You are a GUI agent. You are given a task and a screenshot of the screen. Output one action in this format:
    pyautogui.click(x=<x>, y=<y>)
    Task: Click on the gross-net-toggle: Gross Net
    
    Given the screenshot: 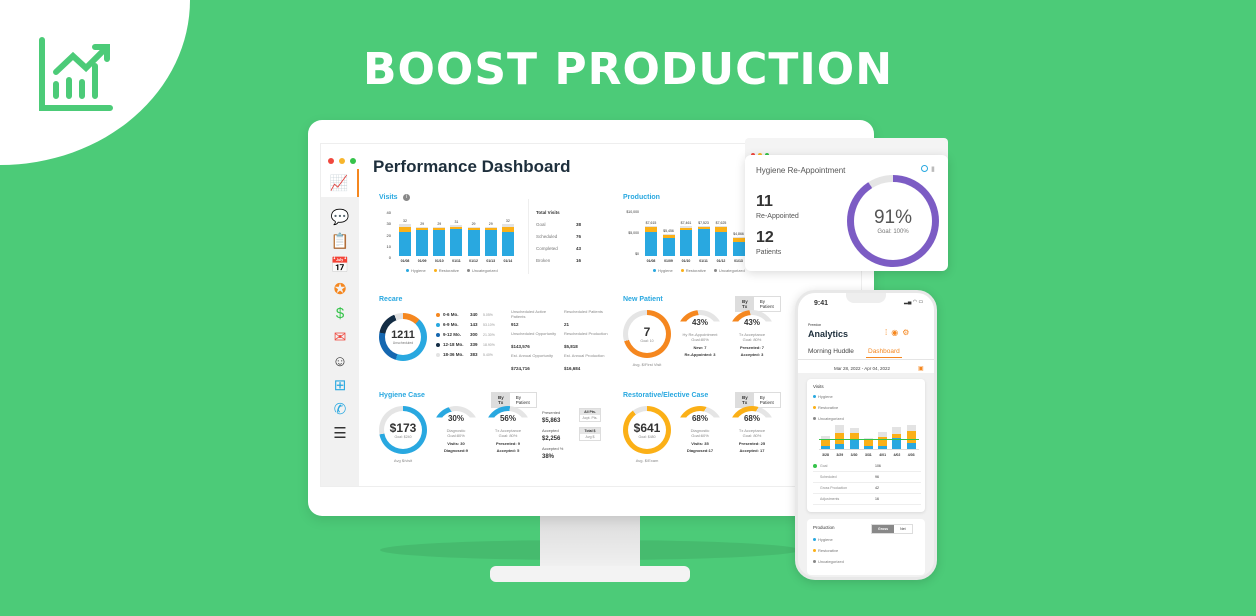 What is the action you would take?
    pyautogui.click(x=892, y=529)
    